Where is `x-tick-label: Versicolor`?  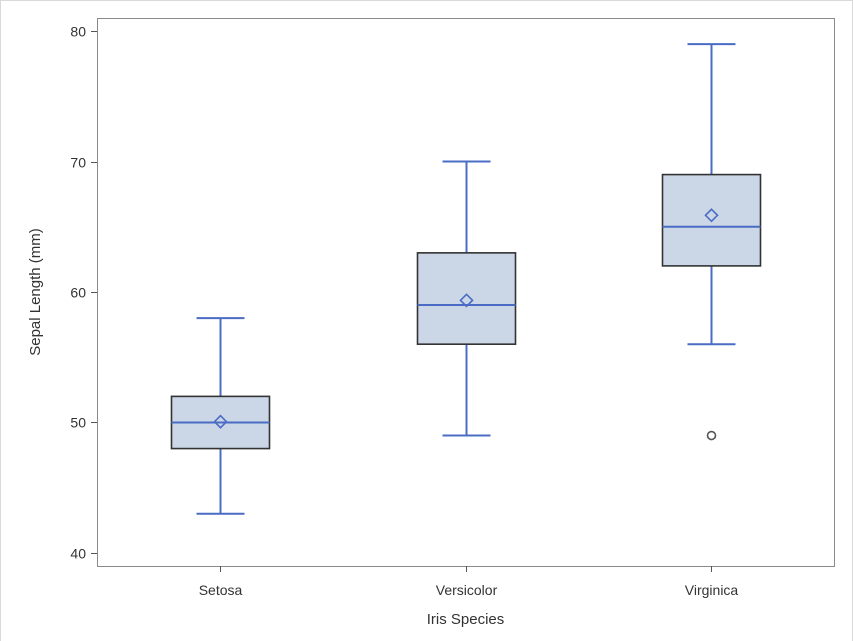
x-tick-label: Versicolor is located at coordinates (467, 590).